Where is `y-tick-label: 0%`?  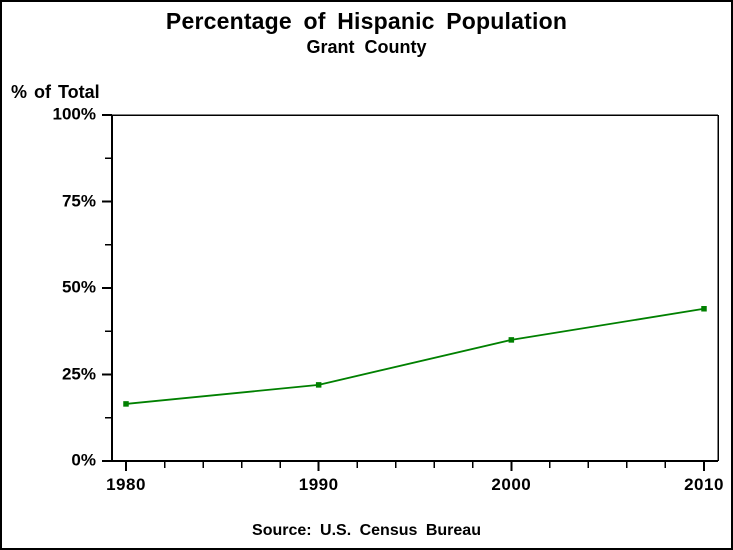 y-tick-label: 0% is located at coordinates (83, 460).